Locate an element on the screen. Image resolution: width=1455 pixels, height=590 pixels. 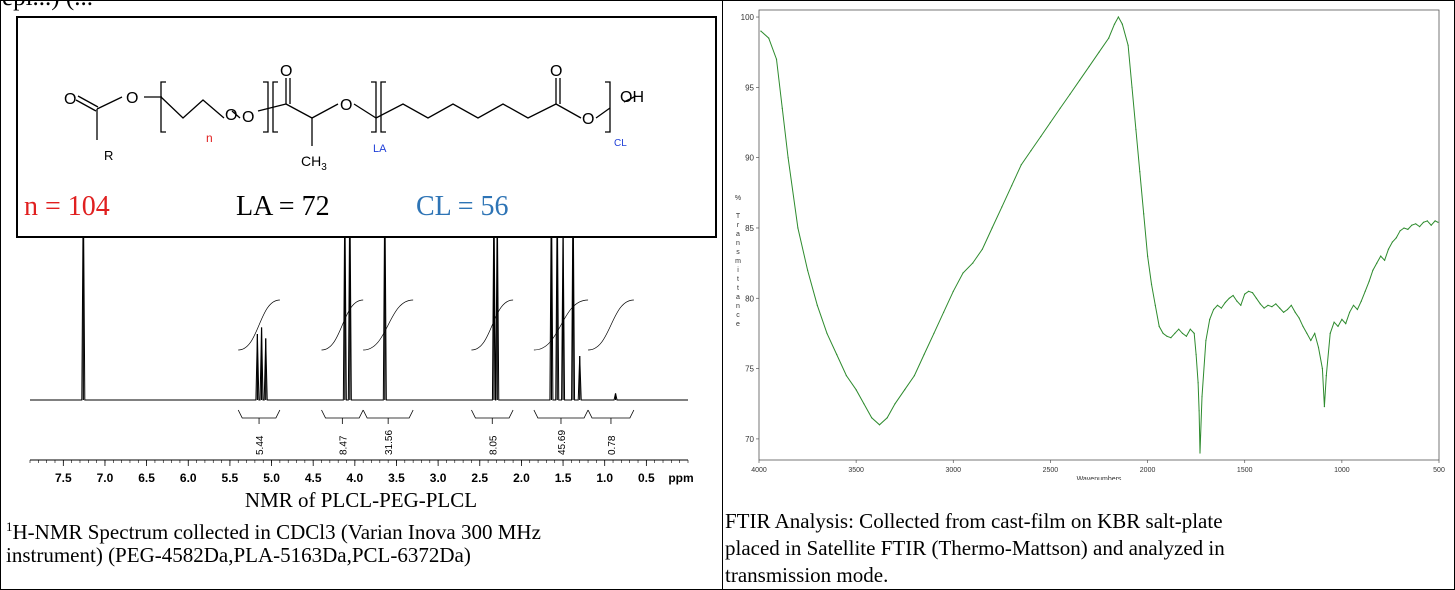
ftir-y-axis-label-letter: T is located at coordinates (738, 216).